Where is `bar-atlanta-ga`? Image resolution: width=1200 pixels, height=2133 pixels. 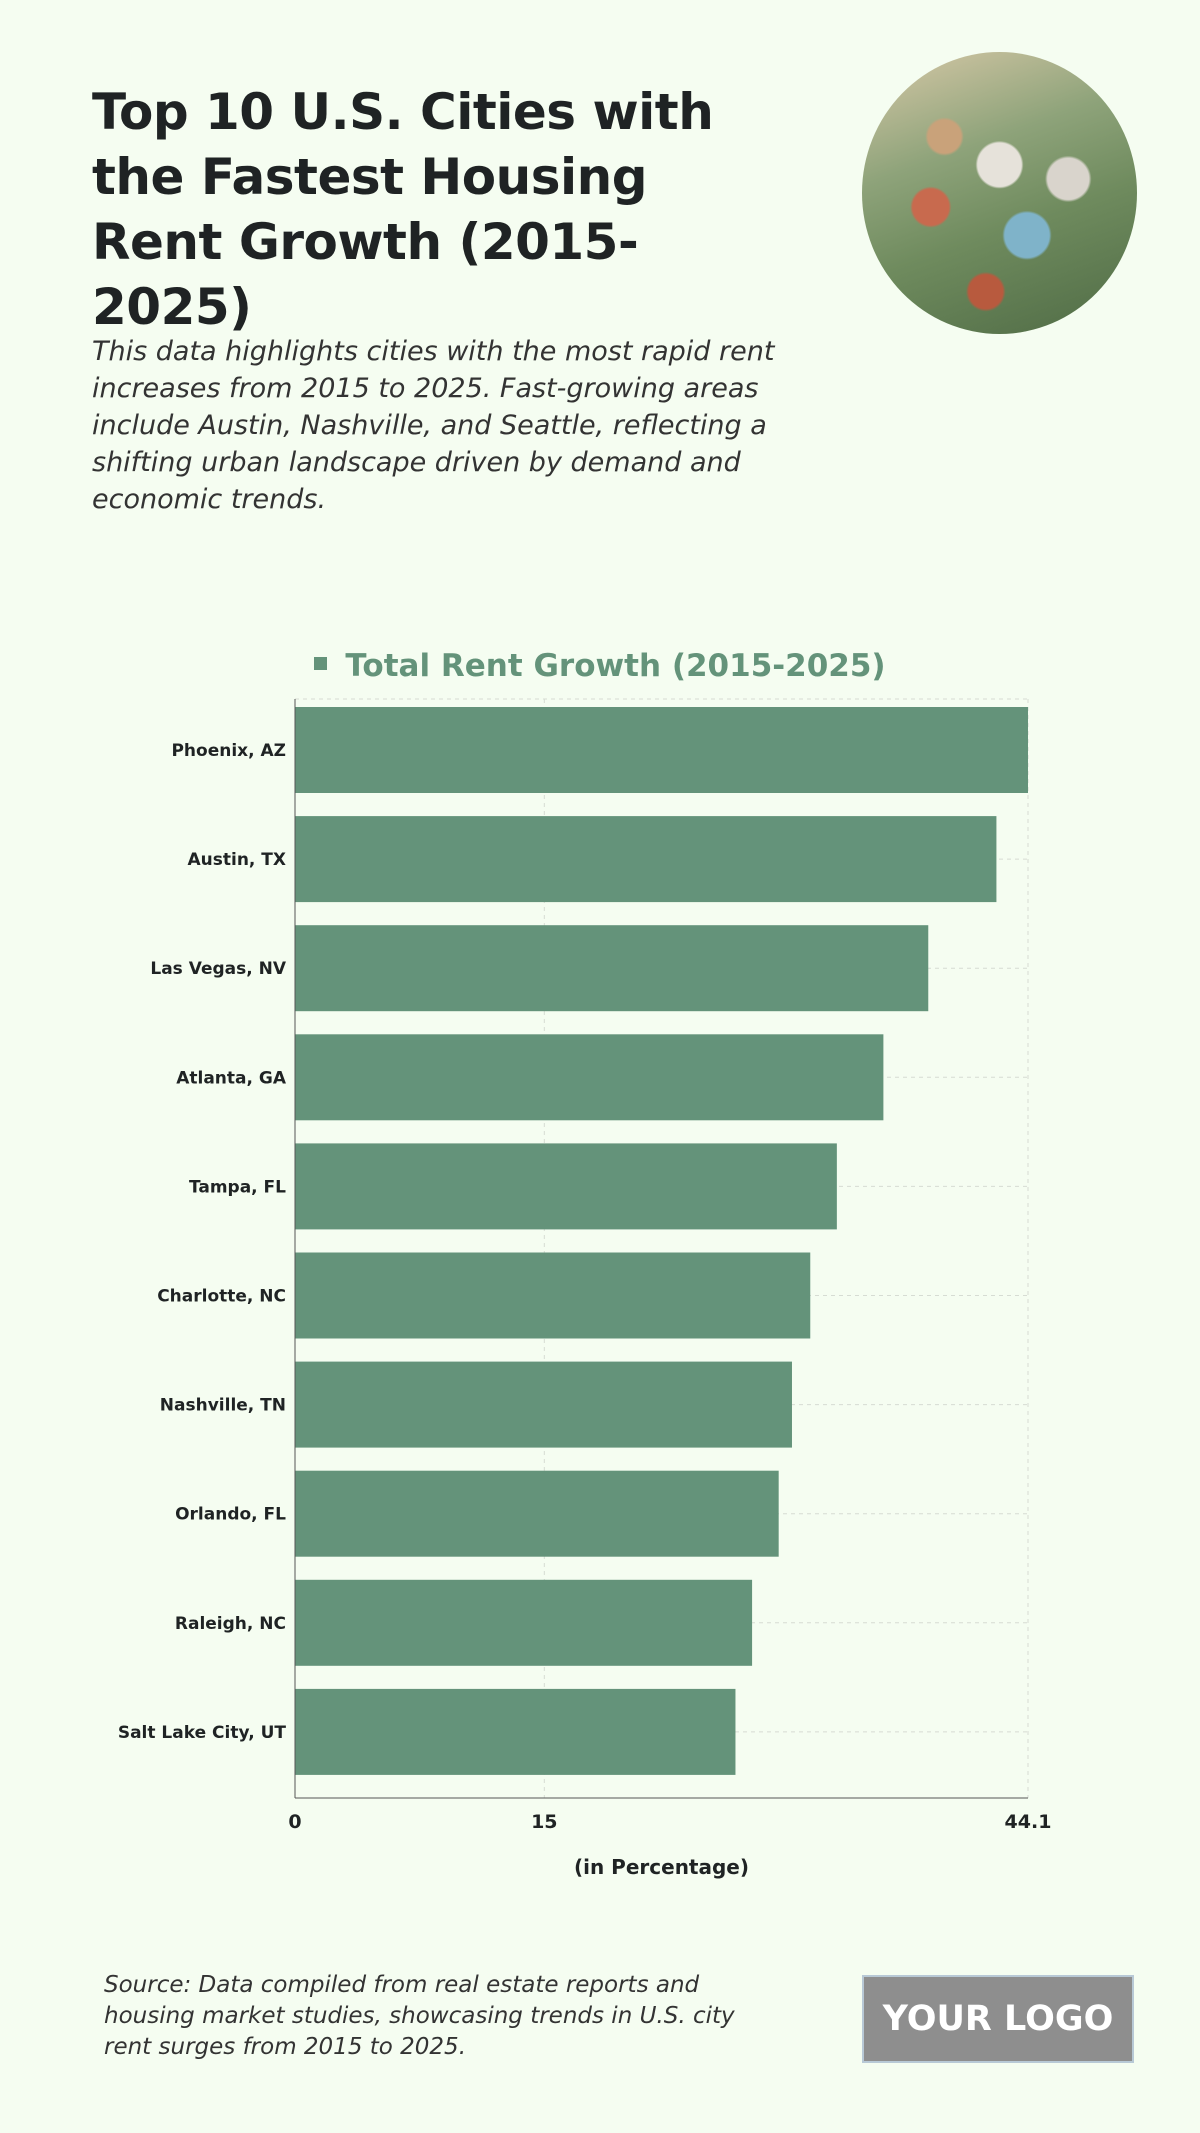
bar-atlanta-ga is located at coordinates (589, 1077).